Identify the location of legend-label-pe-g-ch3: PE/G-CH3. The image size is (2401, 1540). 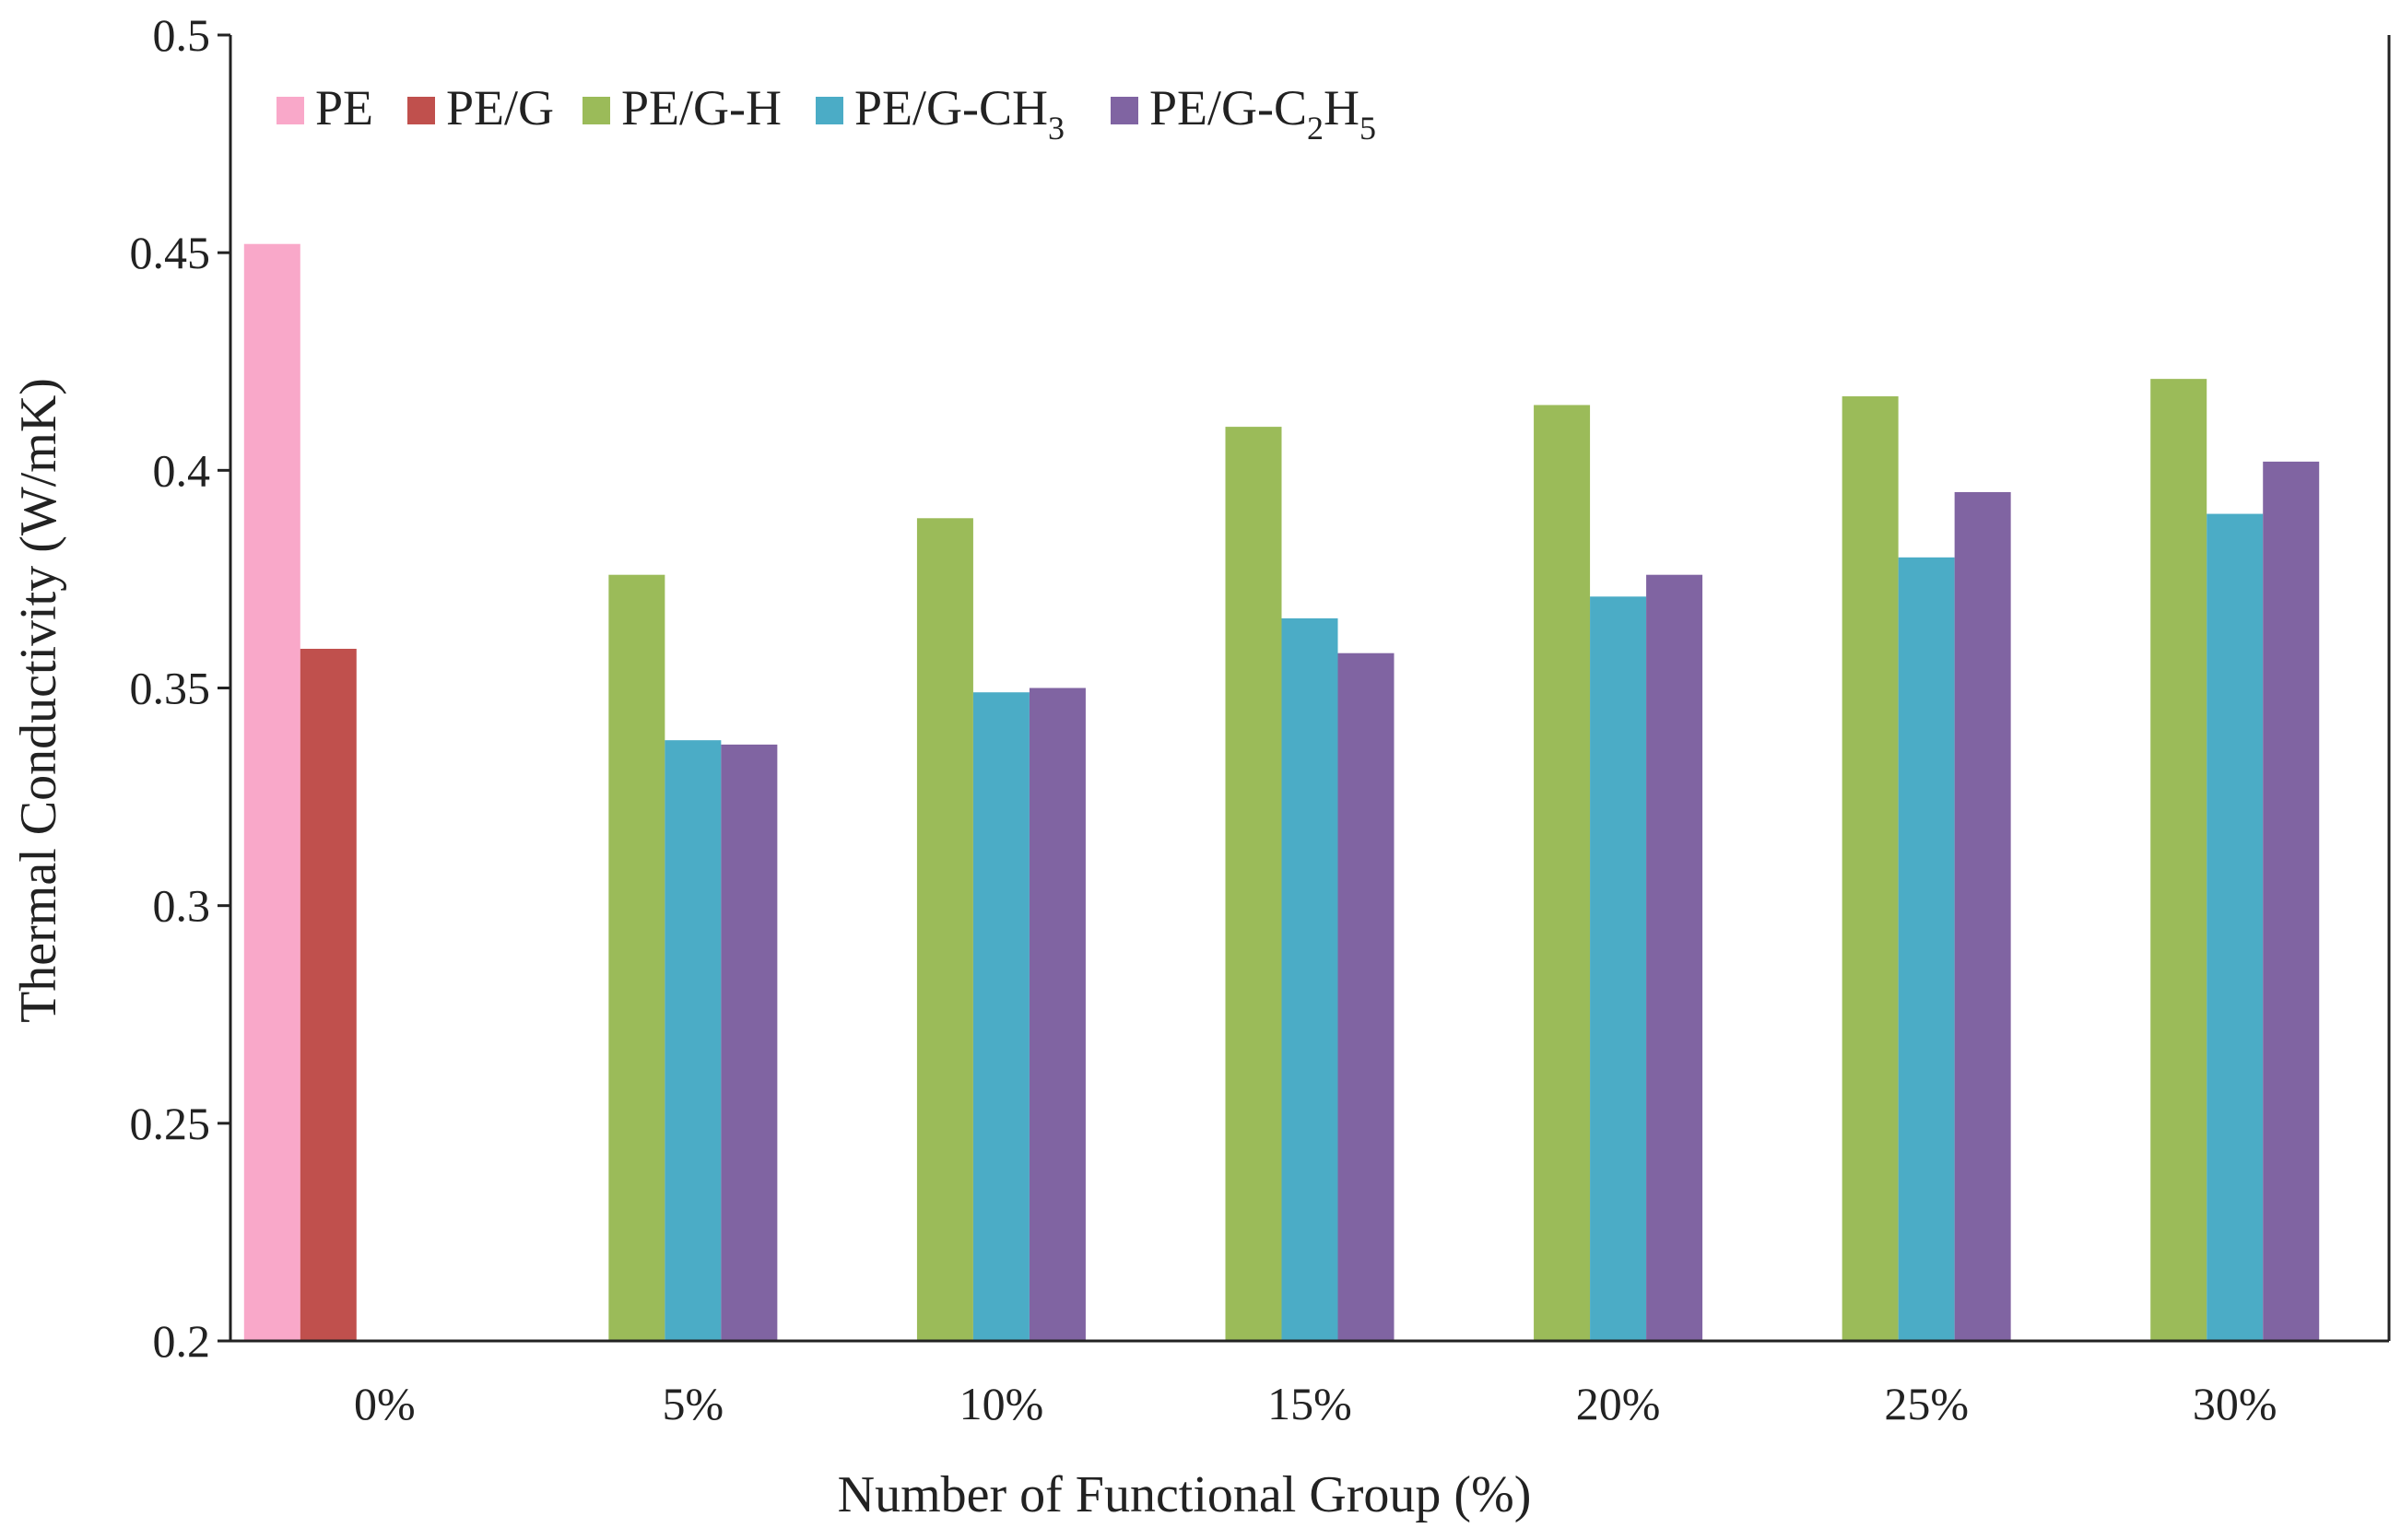
(959, 113).